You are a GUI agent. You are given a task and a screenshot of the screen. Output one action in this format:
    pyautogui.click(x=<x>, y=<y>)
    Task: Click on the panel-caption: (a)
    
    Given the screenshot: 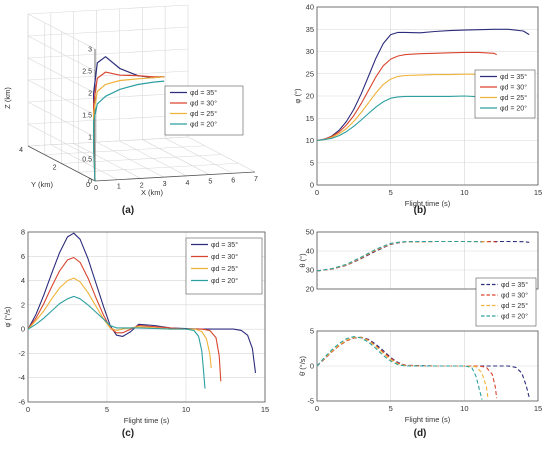 What is the action you would take?
    pyautogui.click(x=128, y=210)
    